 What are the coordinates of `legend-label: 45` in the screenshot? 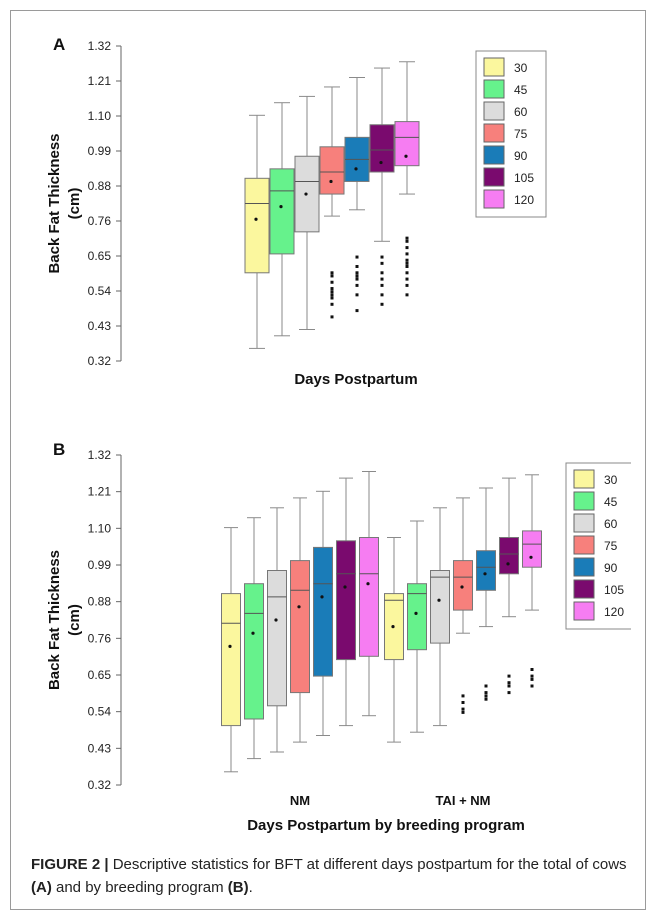 It's located at (611, 502).